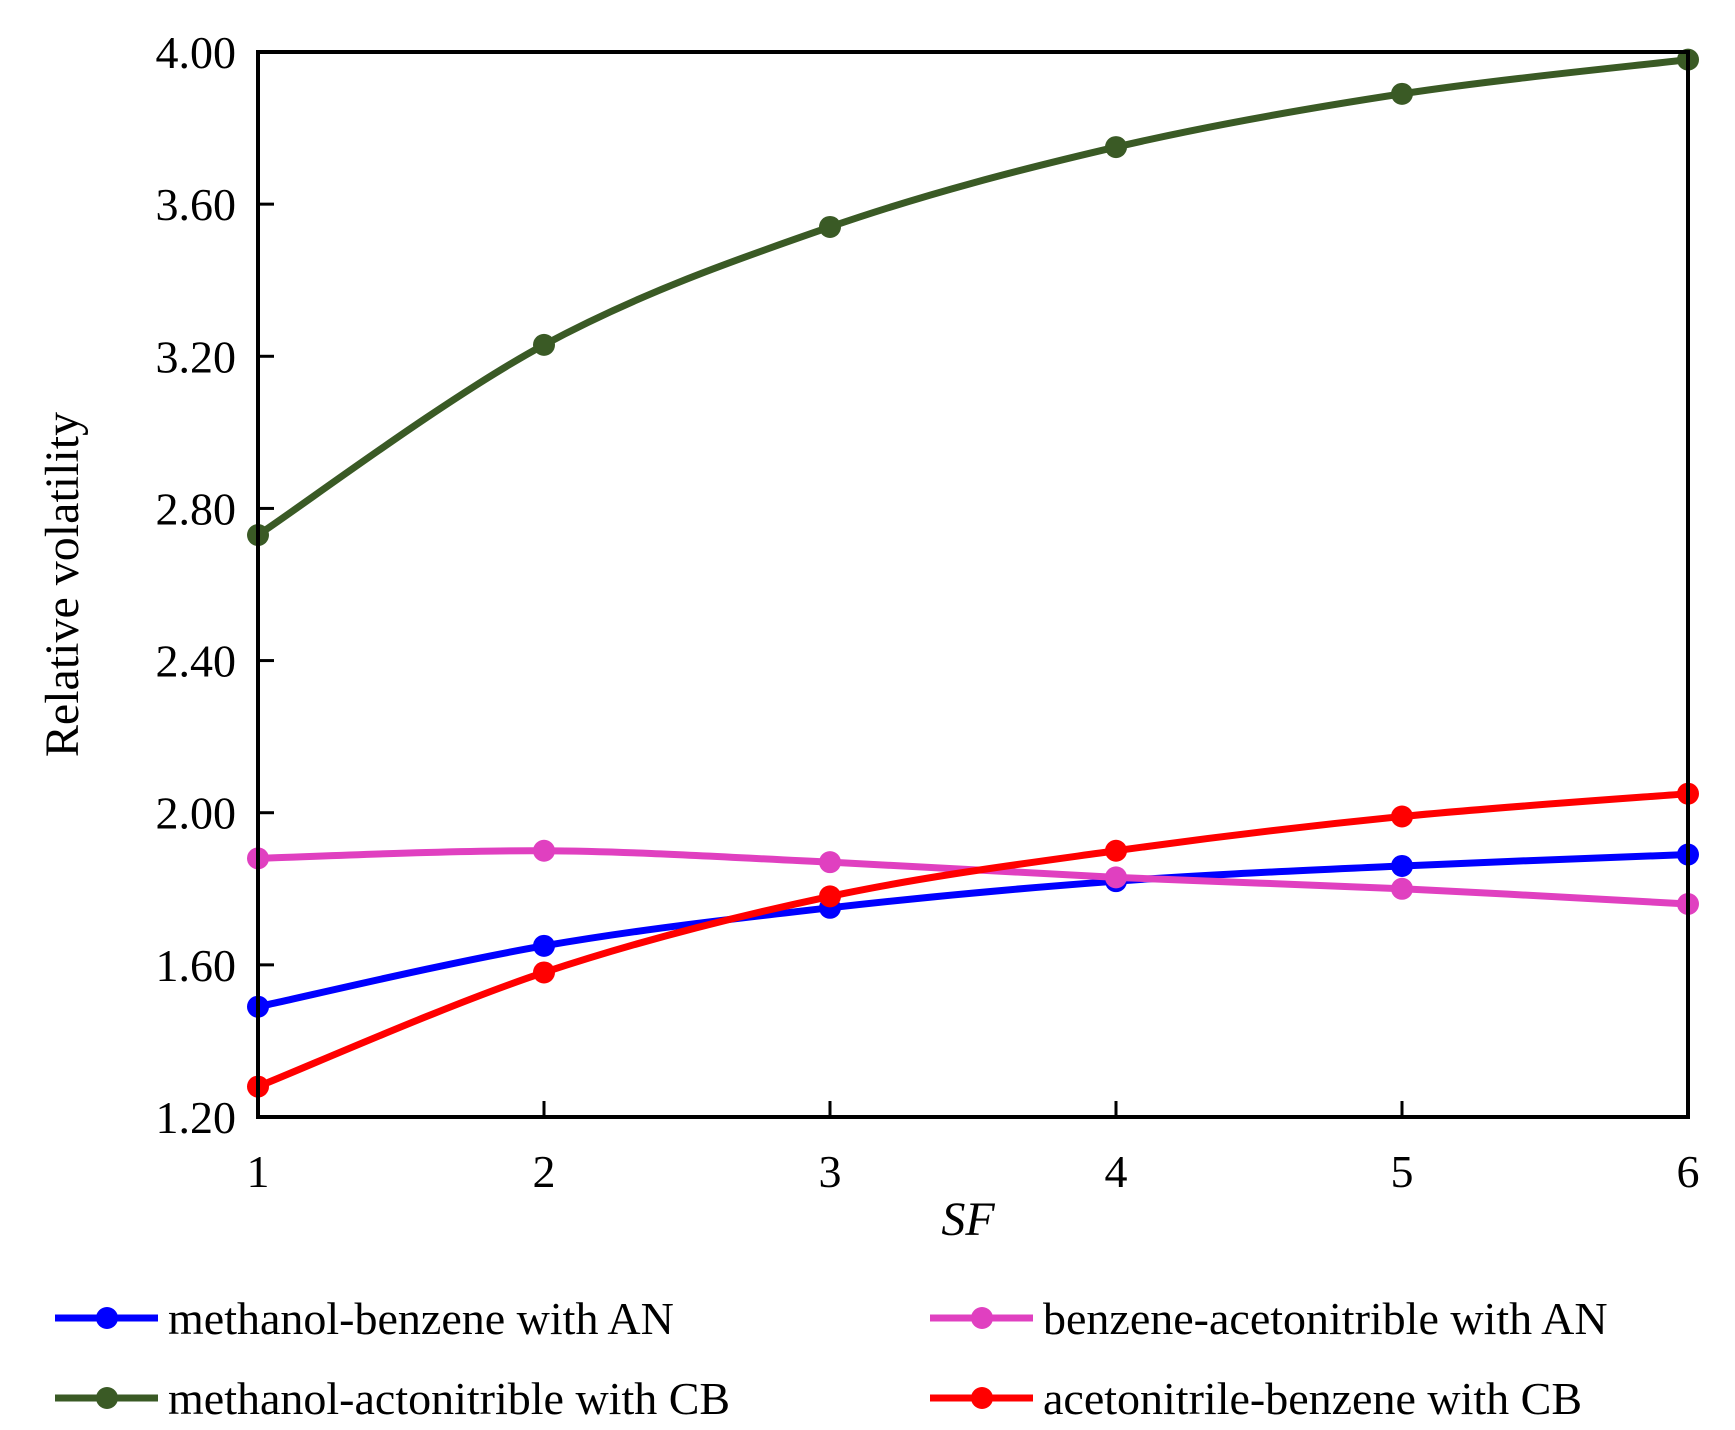 The width and height of the screenshot is (1735, 1430). What do you see at coordinates (421, 1318) in the screenshot?
I see `legend-label: methanol-benzene with AN` at bounding box center [421, 1318].